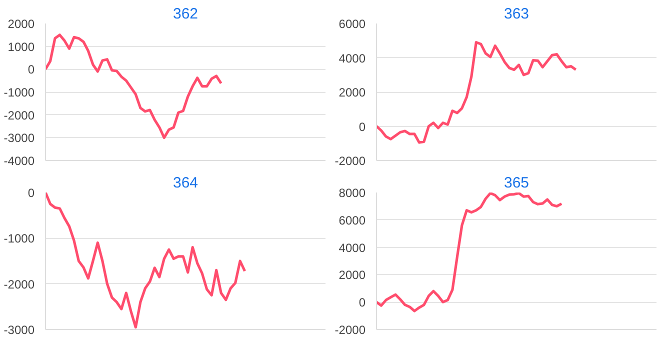  What do you see at coordinates (21, 47) in the screenshot?
I see `y-tick-label: 1000` at bounding box center [21, 47].